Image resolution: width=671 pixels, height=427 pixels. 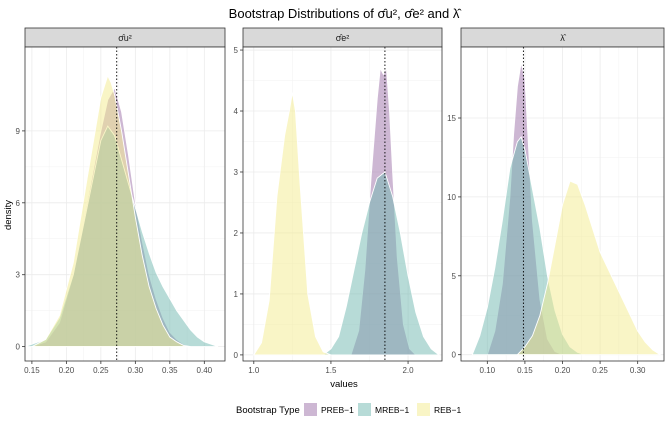 I want to click on legend-label: MREB−1, so click(x=392, y=410).